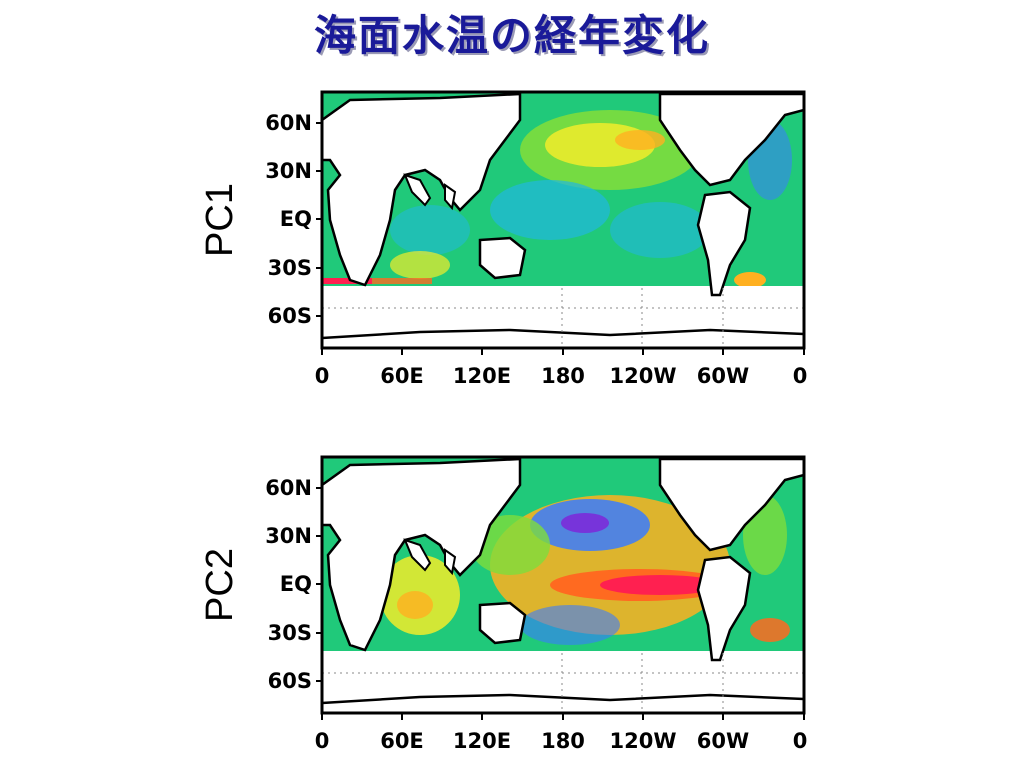 This screenshot has width=1024, height=775. I want to click on x-axis-ticks-pc1: 0 60E 120E 180 120W 60W 0, so click(561, 368).